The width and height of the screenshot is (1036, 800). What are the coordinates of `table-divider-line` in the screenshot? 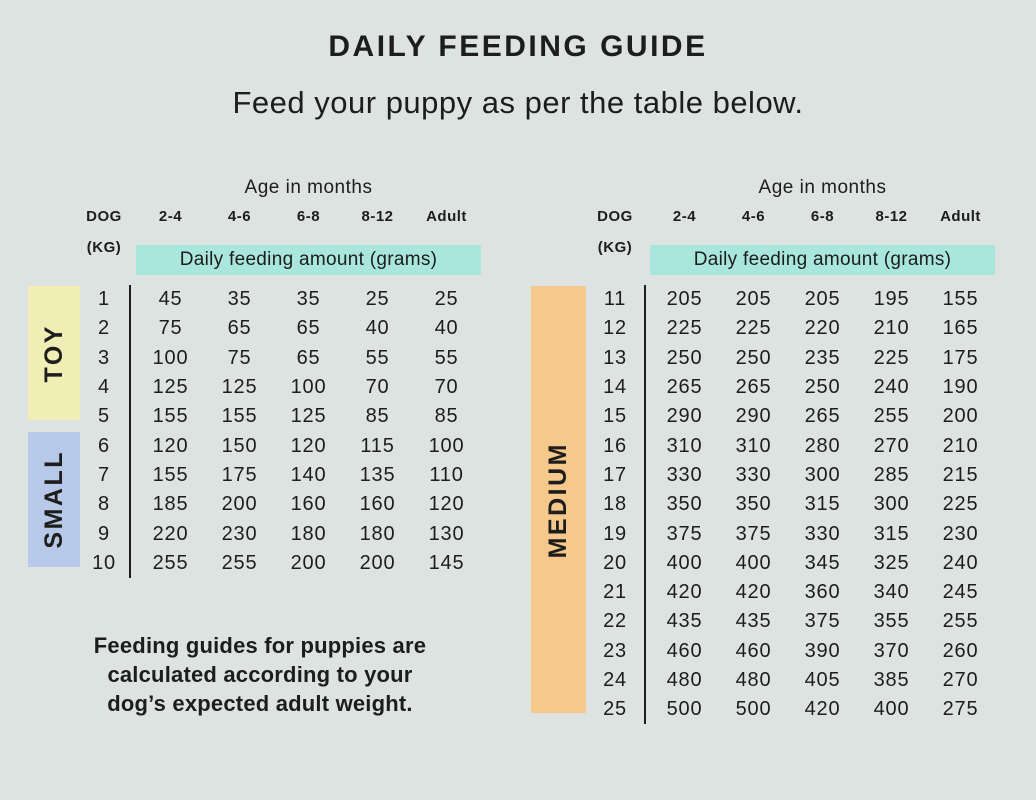 It's located at (645, 505).